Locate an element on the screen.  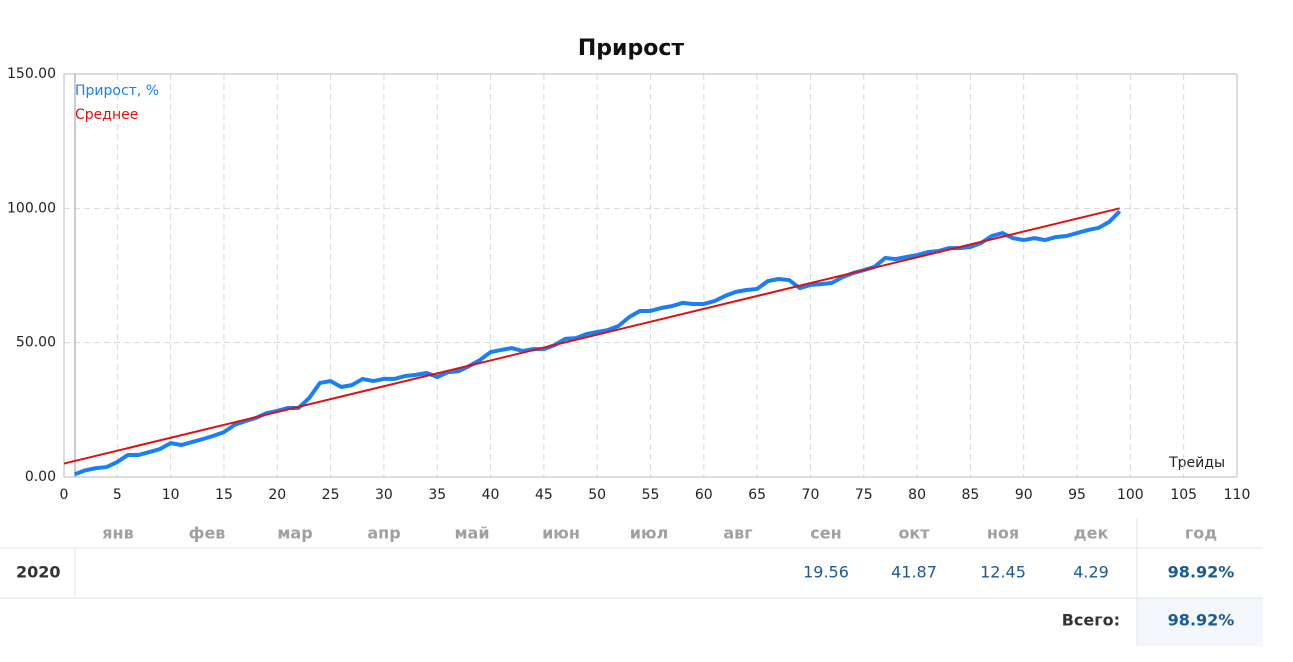
x-tick-label: 10 is located at coordinates (171, 495).